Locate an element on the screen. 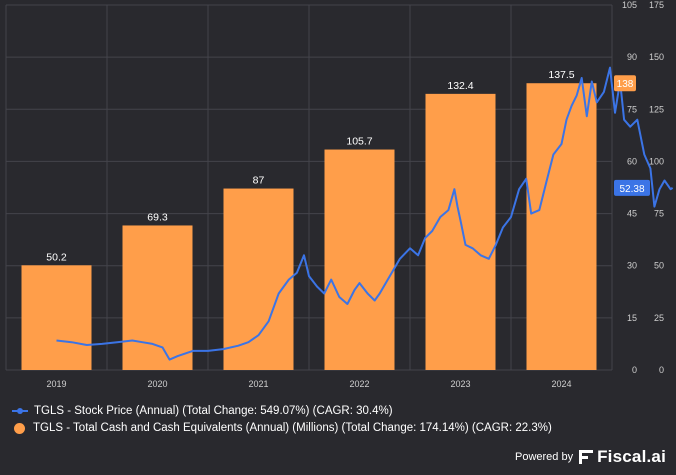 The height and width of the screenshot is (475, 676). y-tick-label-outer: 75 is located at coordinates (659, 214).